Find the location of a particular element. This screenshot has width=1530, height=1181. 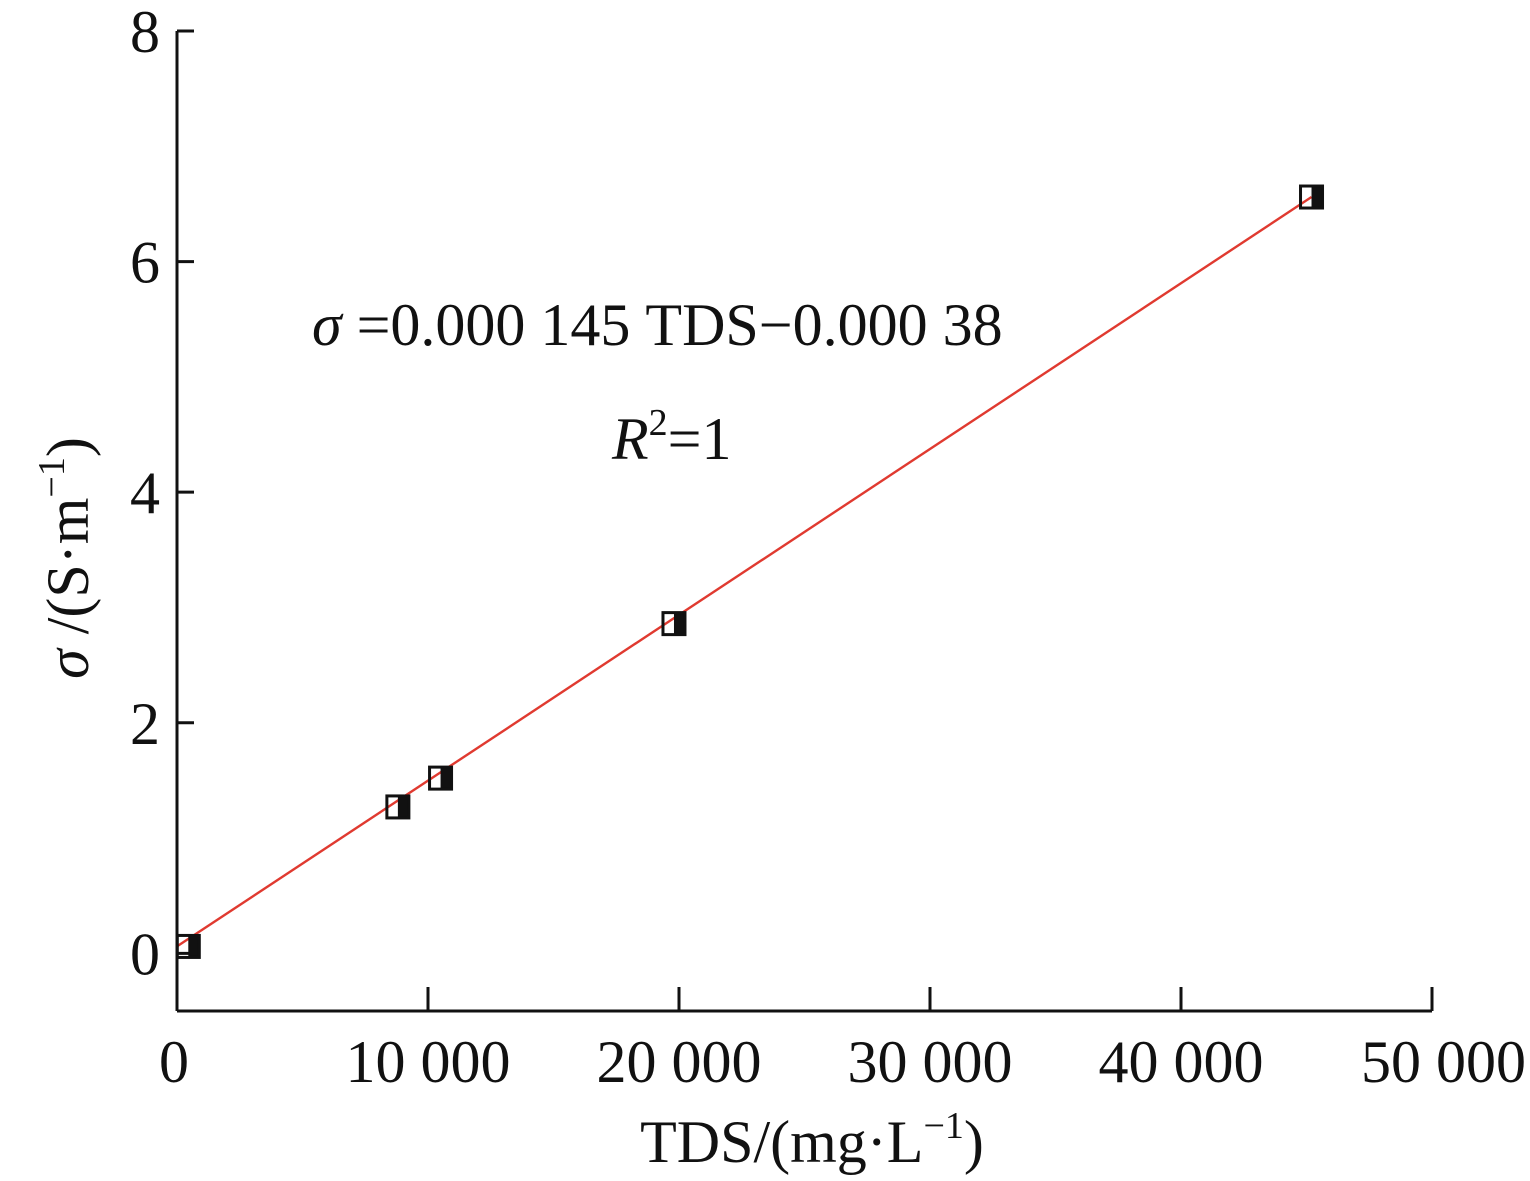

y-axis-ticks: 0 2 4 6 8 is located at coordinates (162, 493).